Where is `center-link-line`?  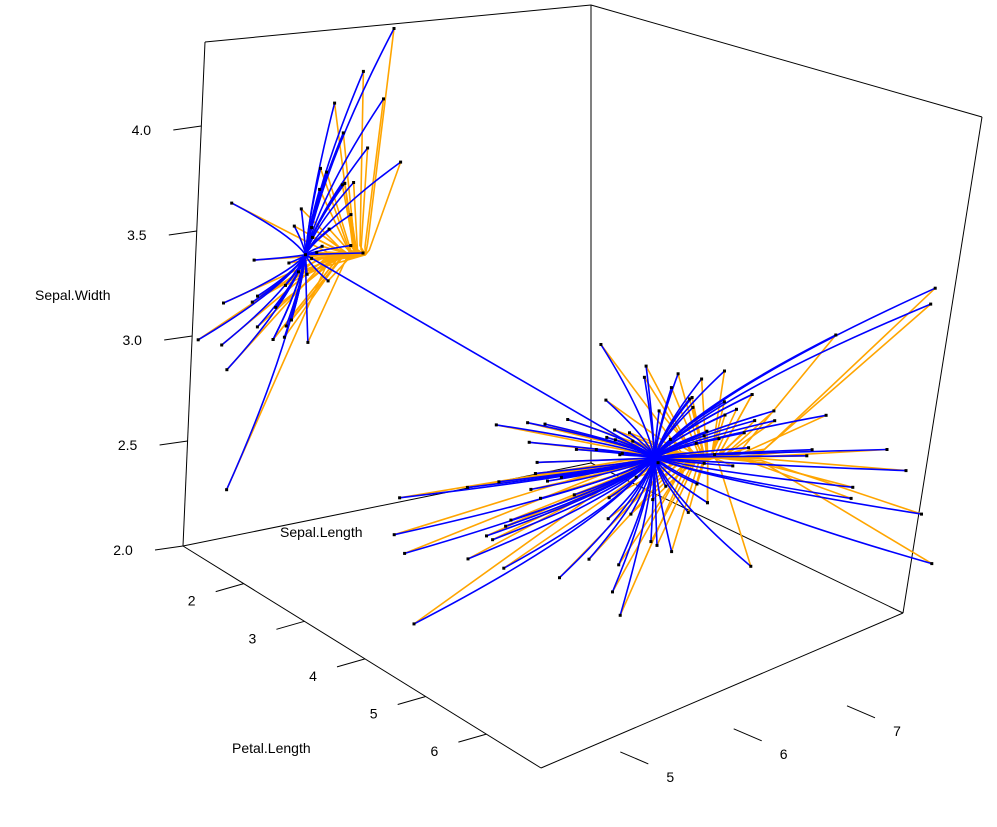 center-link-line is located at coordinates (480, 356).